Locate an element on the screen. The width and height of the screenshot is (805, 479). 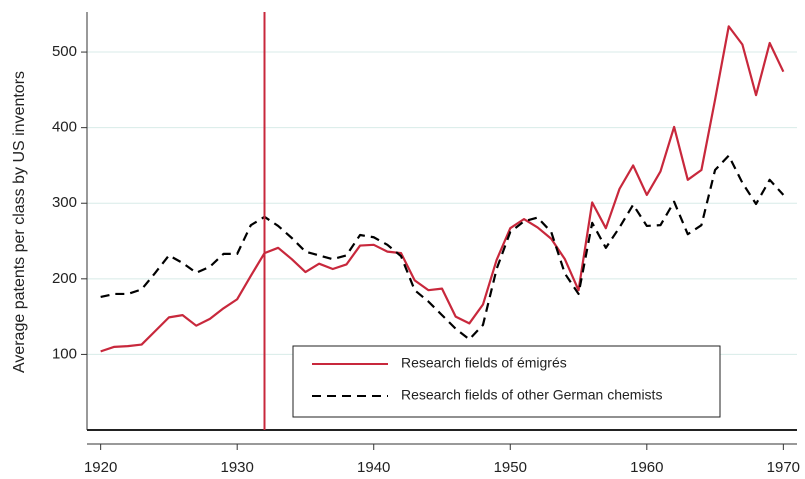
x-tick-label: 1930 is located at coordinates (237, 467).